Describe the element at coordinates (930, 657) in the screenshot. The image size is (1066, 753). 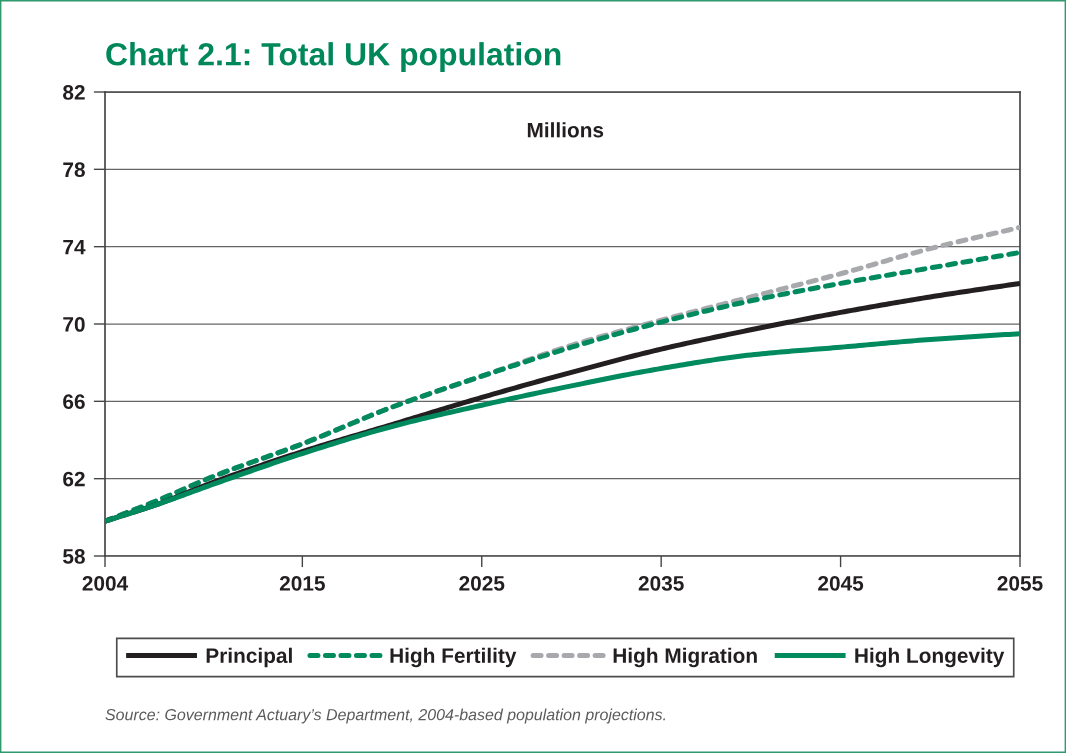
I see `legend-label: High Longevity` at that location.